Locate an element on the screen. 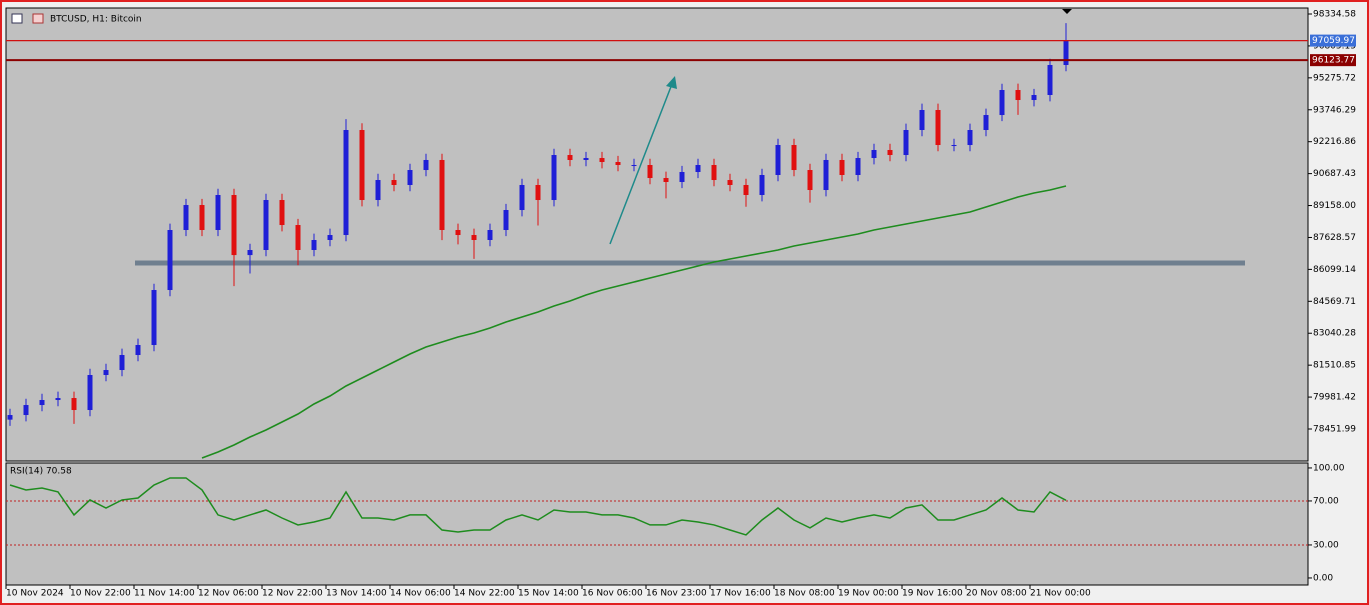 This screenshot has height=605, width=1369. y-tick-label: 98334.58 is located at coordinates (1334, 14).